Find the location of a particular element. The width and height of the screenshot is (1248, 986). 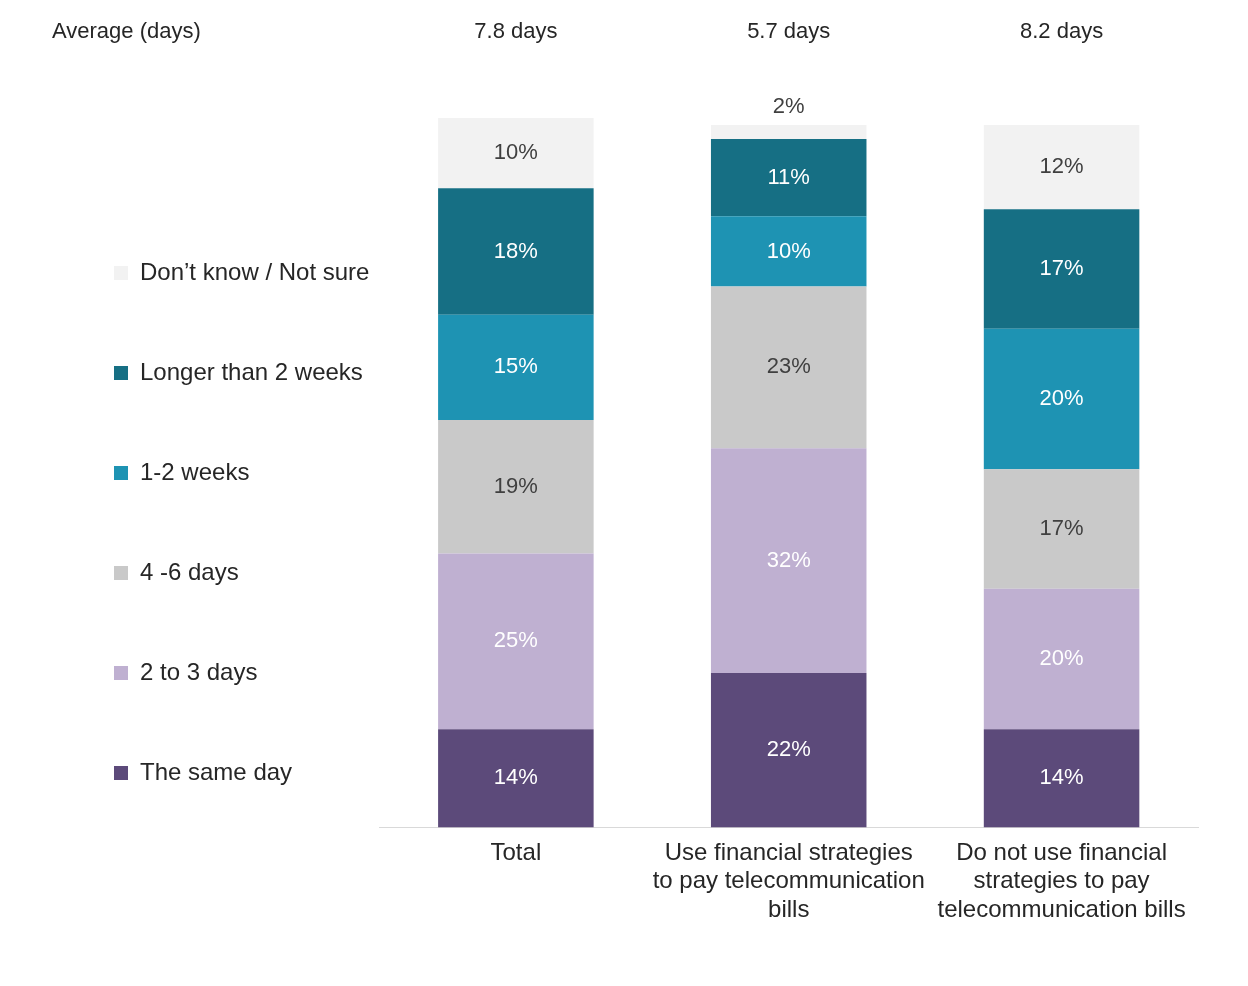

data-label: 32% is located at coordinates (788, 559).